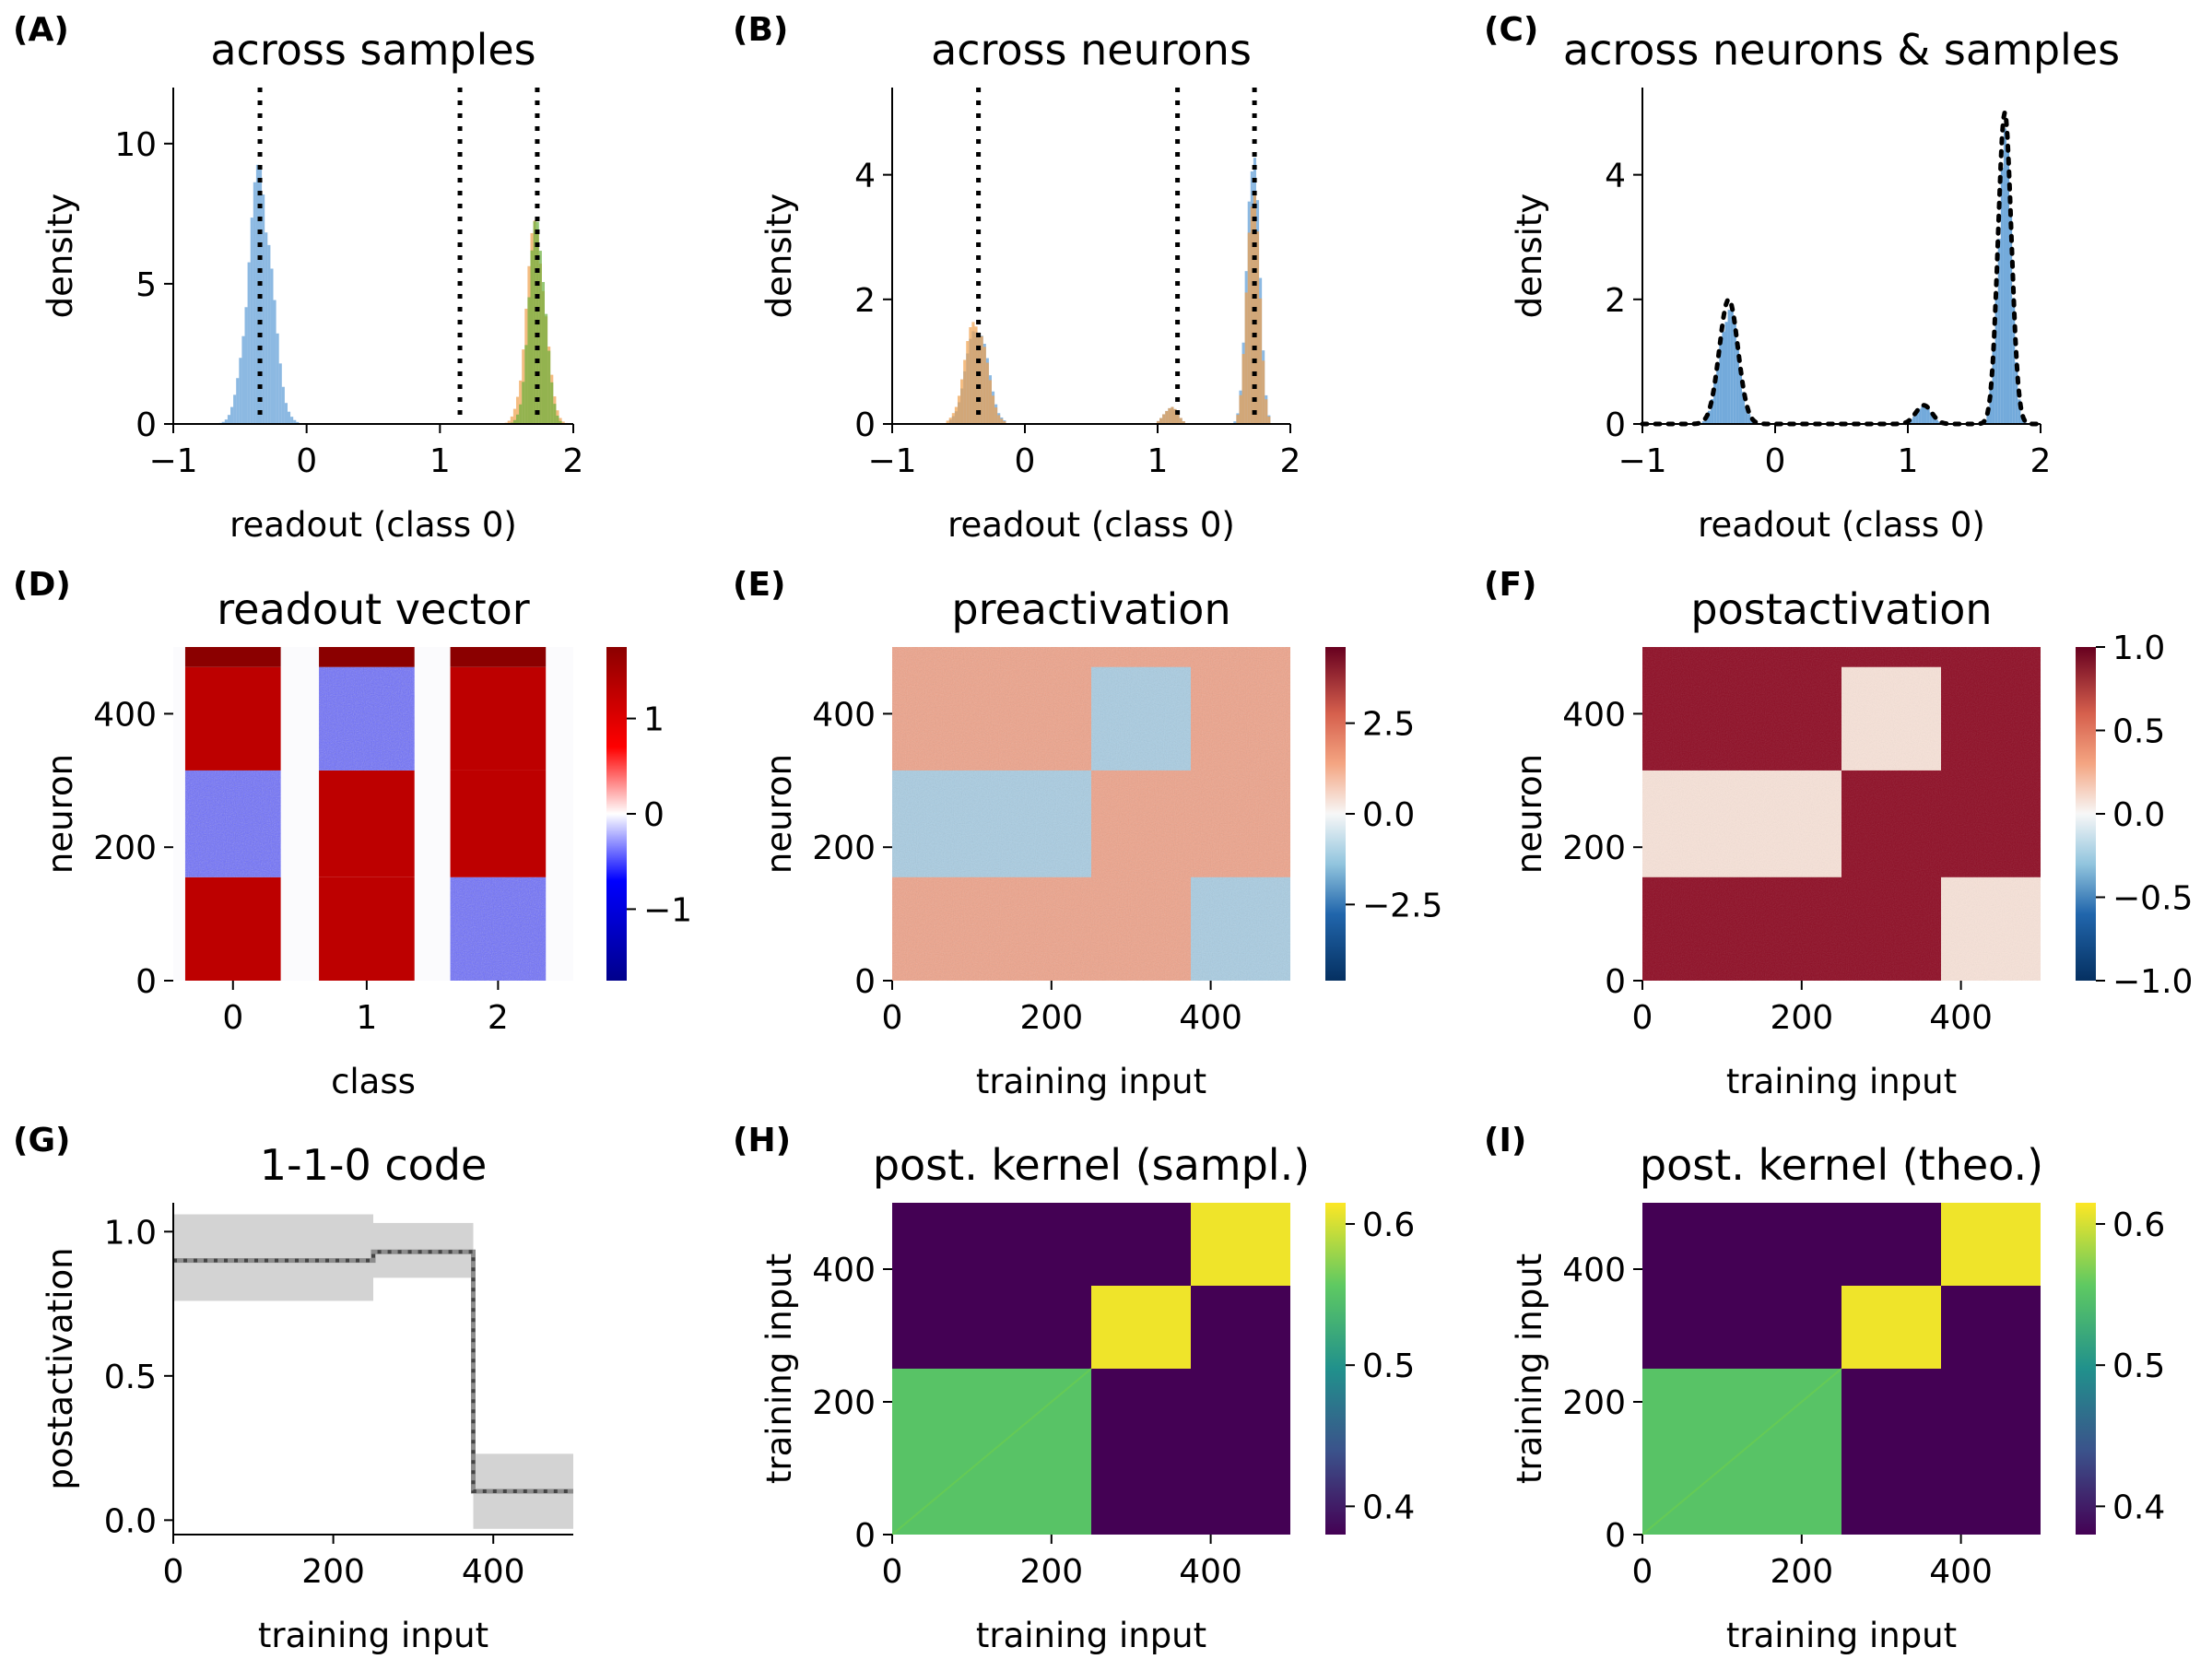 This screenshot has height=1659, width=2212. I want to click on panel-label: (A), so click(41, 30).